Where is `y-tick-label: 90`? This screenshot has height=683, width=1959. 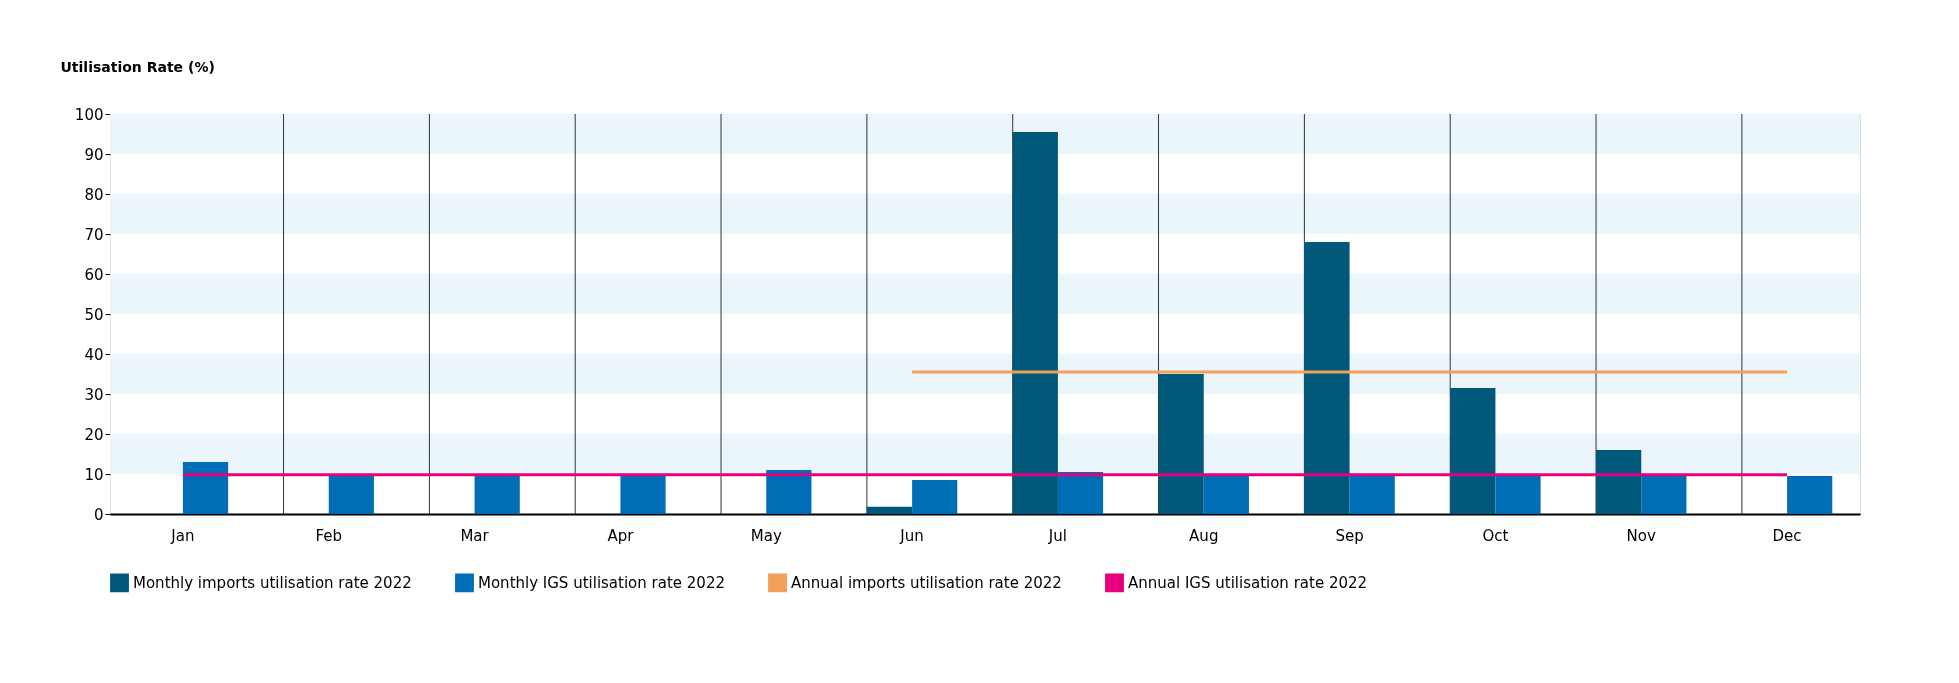
y-tick-label: 90 is located at coordinates (94, 154).